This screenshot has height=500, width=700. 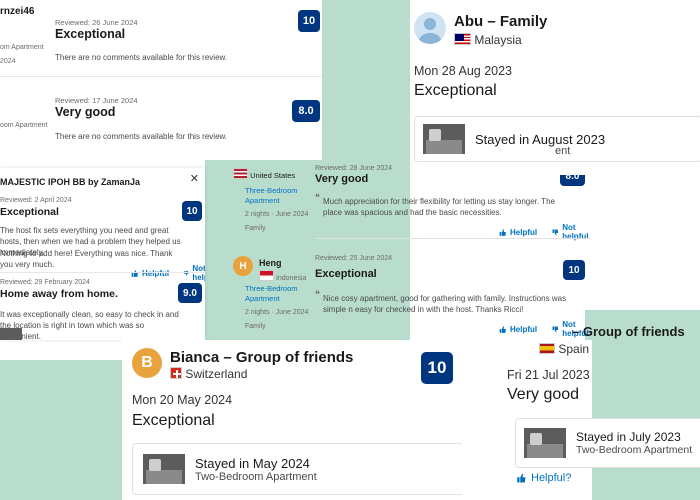 I want to click on mint-panel-center, so click(x=307, y=250).